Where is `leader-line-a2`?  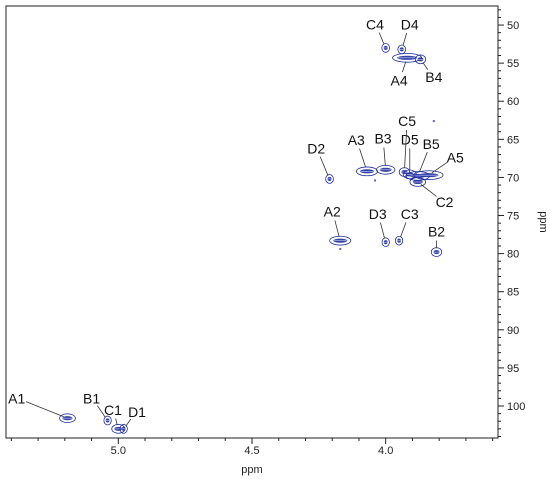
leader-line-a2 is located at coordinates (337, 228).